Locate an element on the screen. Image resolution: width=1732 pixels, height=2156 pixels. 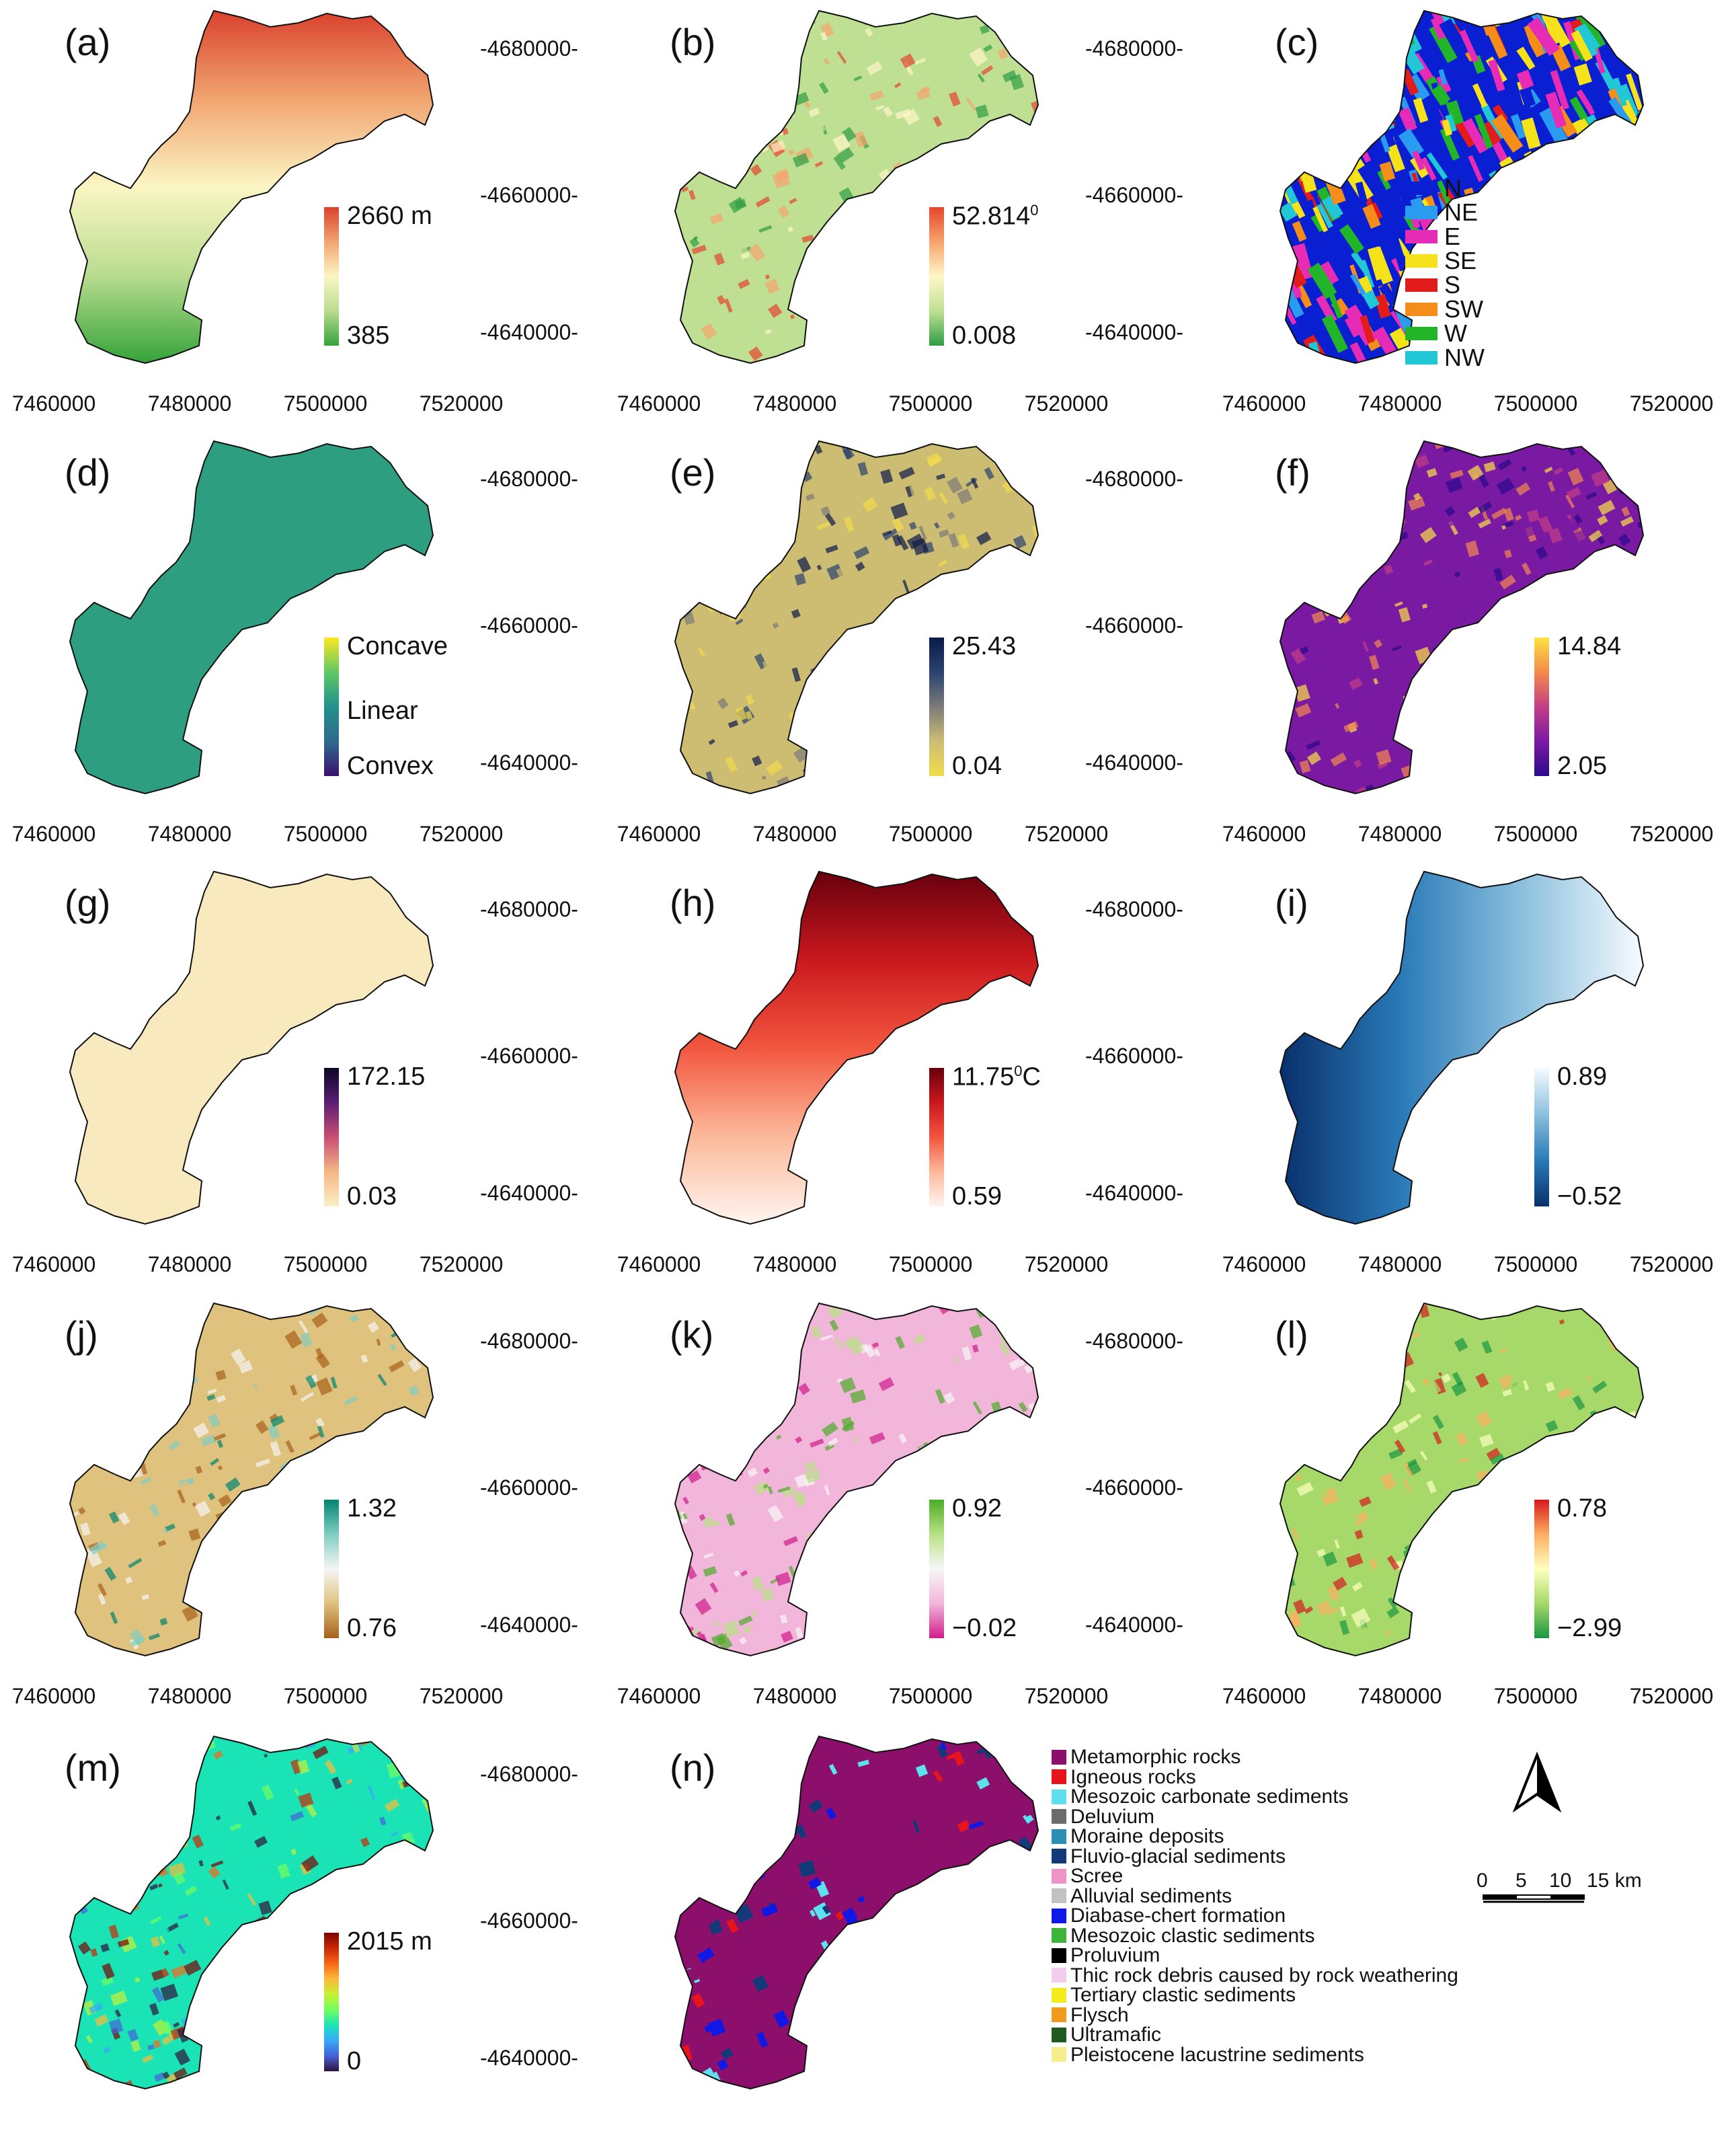
panel-label-n: (n) is located at coordinates (693, 1768).